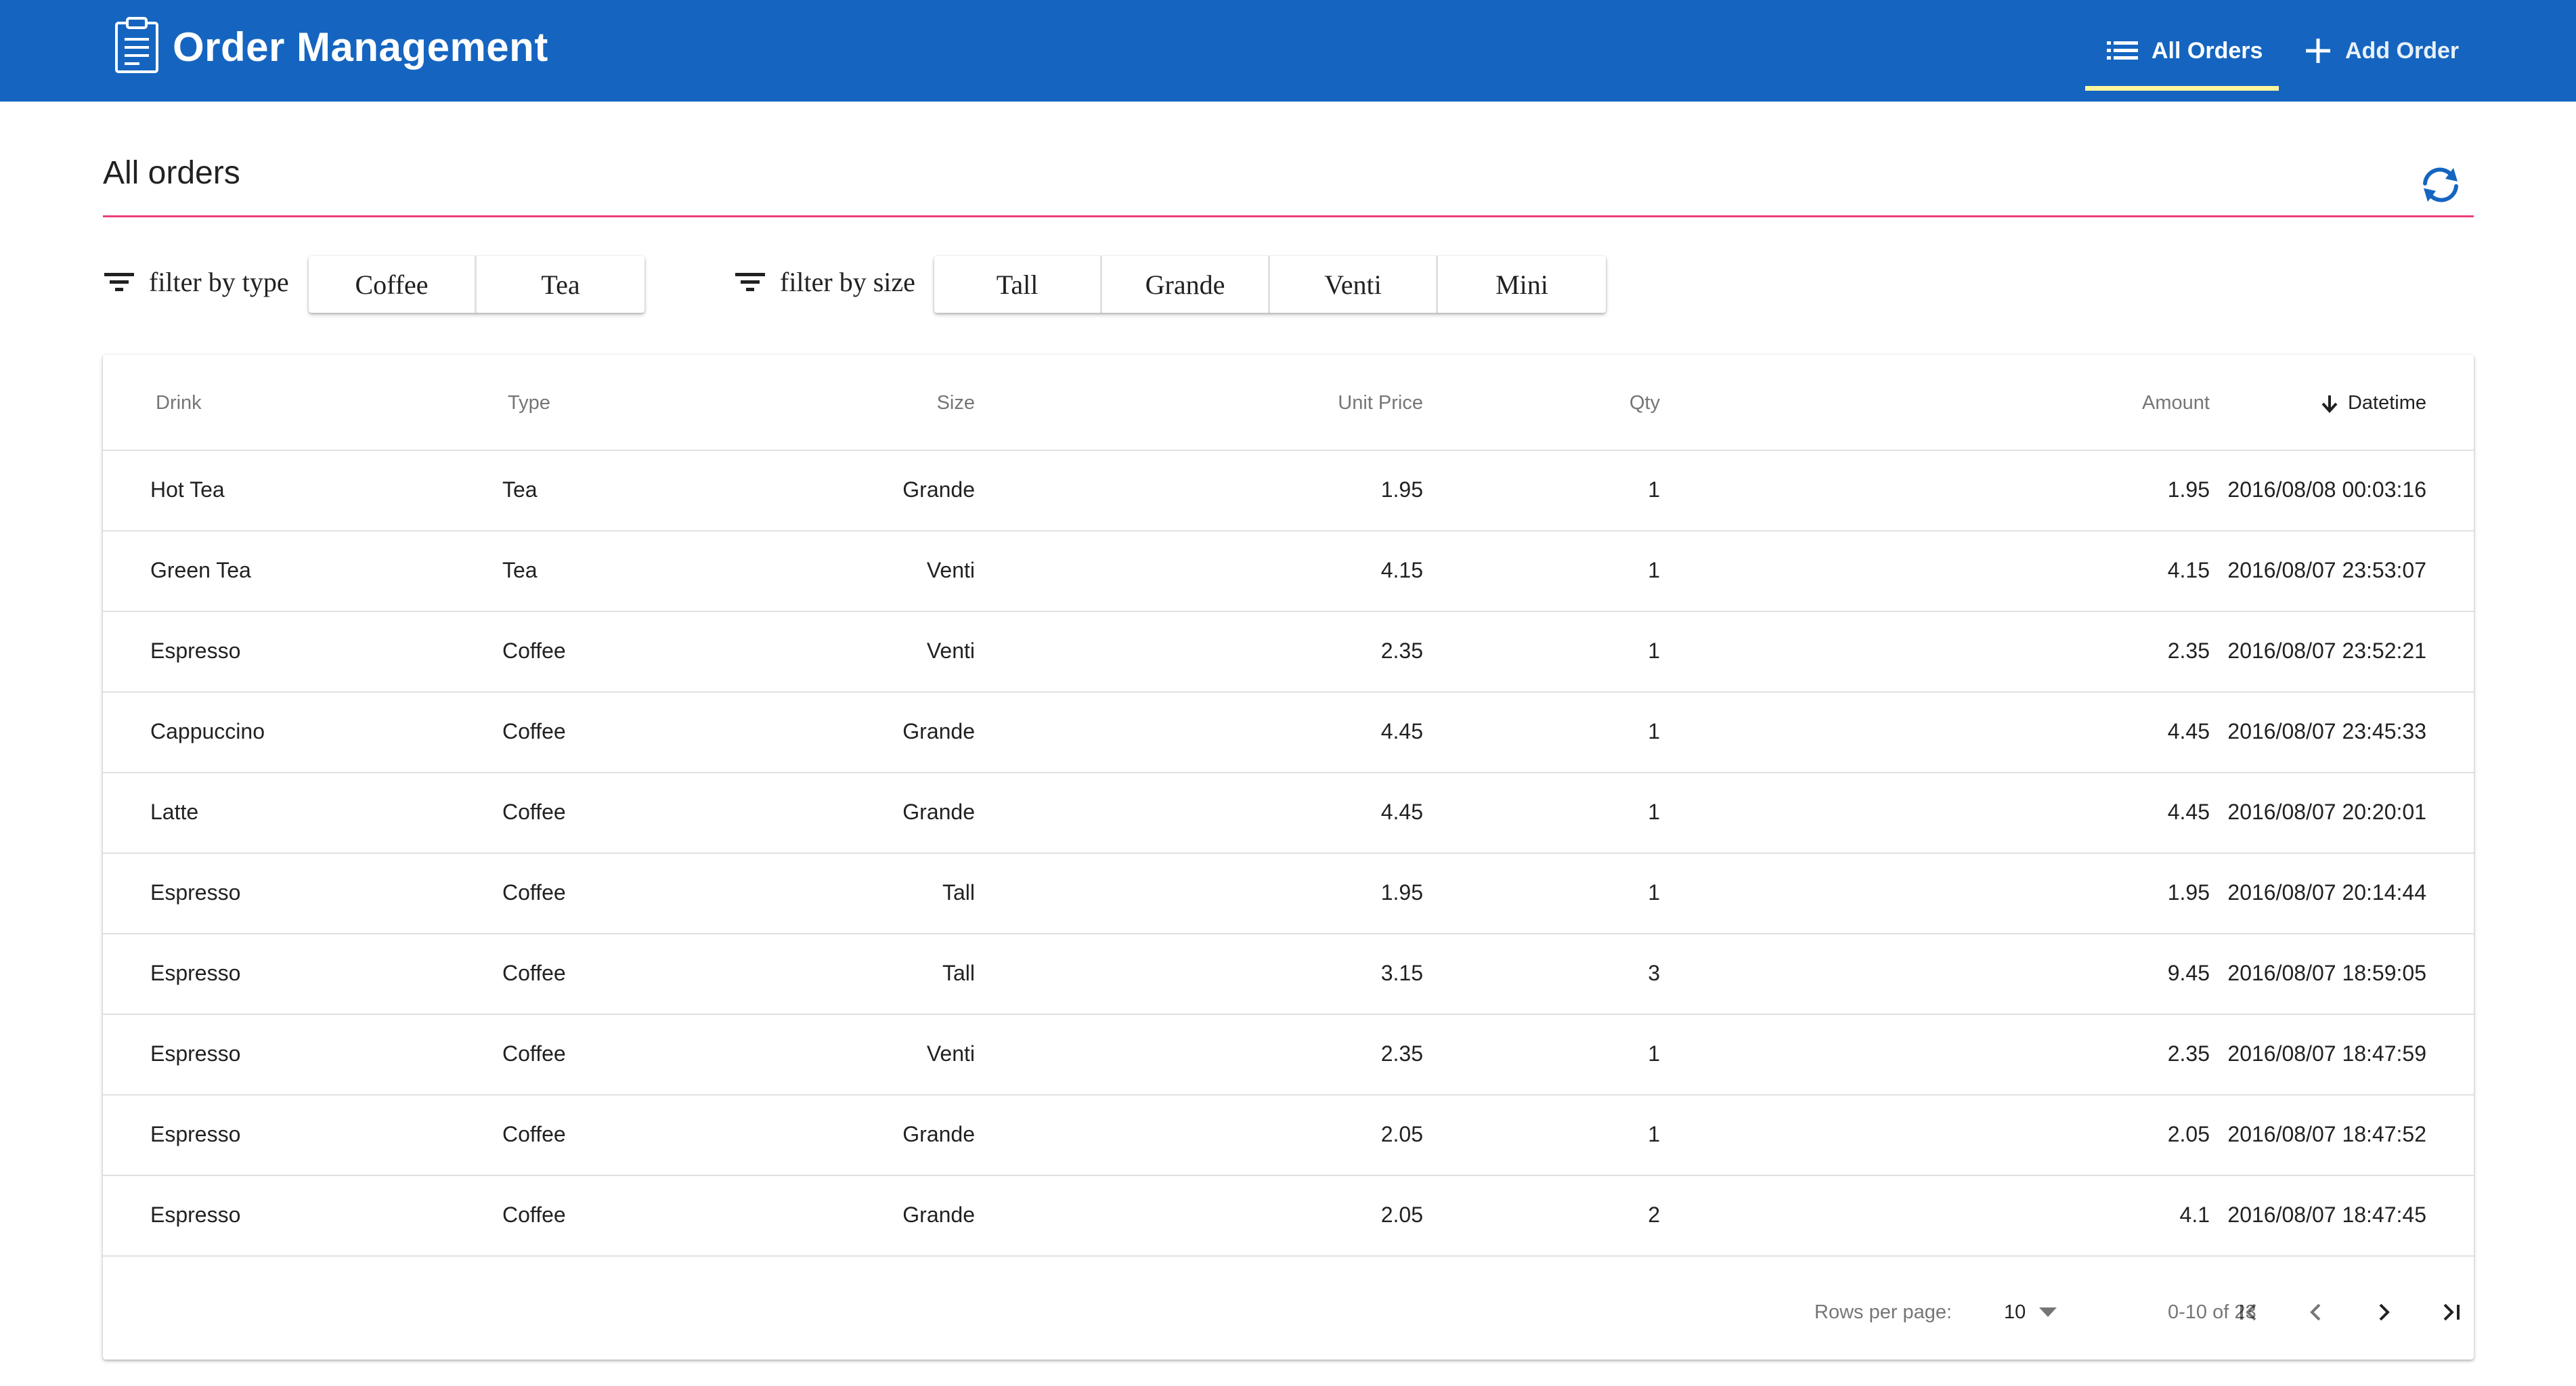 This screenshot has height=1386, width=2576. Describe the element at coordinates (2207, 51) in the screenshot. I see `nav-all-orders-label: All Orders` at that location.